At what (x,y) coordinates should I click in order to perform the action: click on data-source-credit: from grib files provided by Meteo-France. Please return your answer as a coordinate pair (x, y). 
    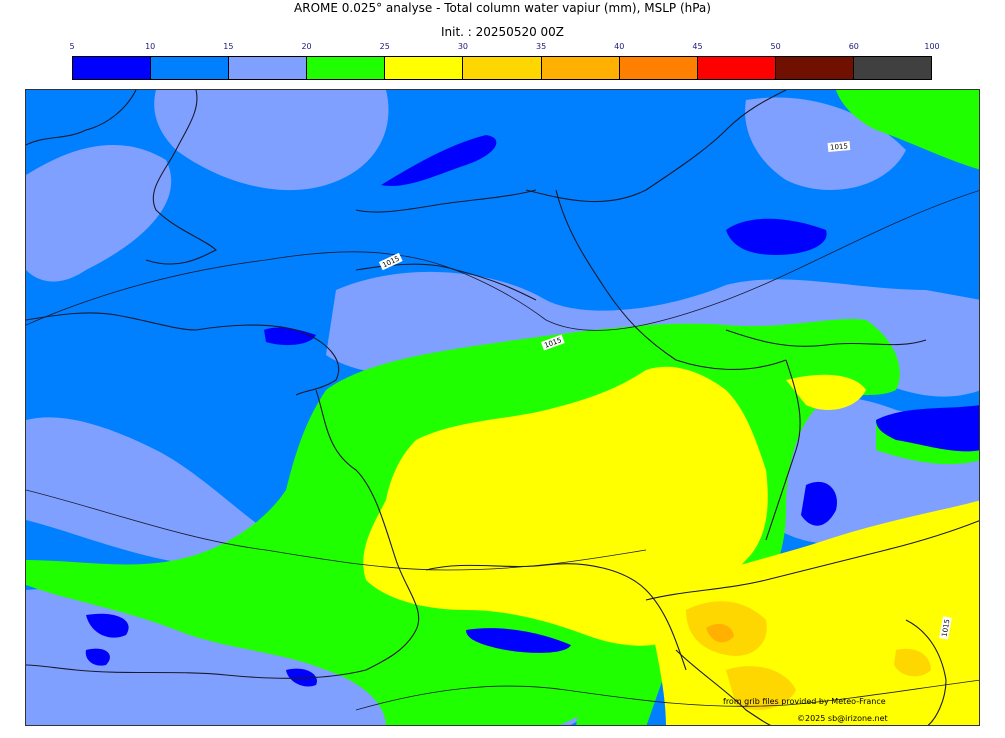
    Looking at the image, I should click on (804, 701).